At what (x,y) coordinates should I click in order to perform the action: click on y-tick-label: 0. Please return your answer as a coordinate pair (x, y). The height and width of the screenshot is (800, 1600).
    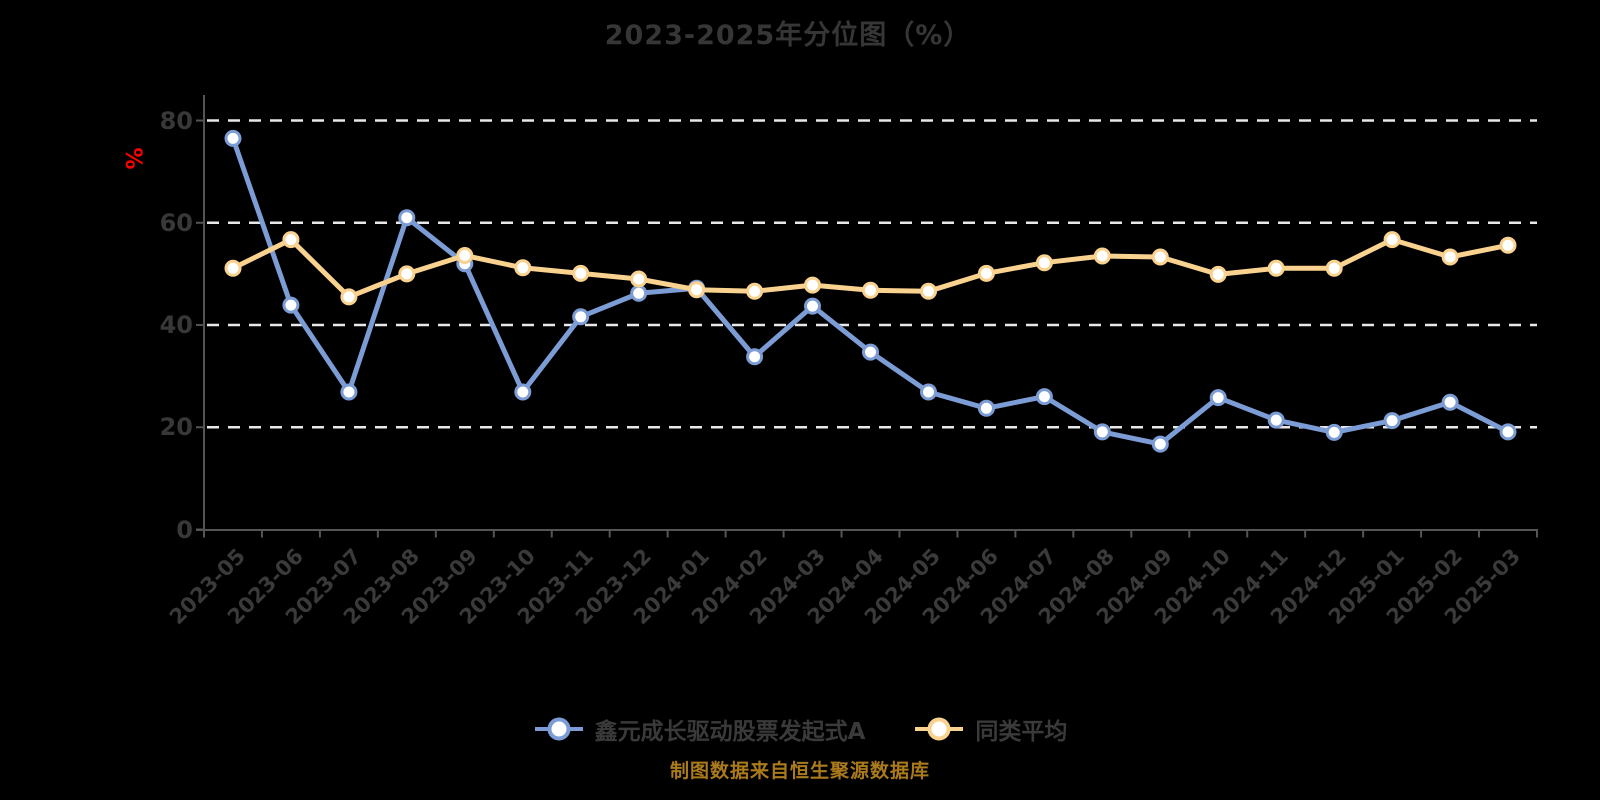
    Looking at the image, I should click on (184, 529).